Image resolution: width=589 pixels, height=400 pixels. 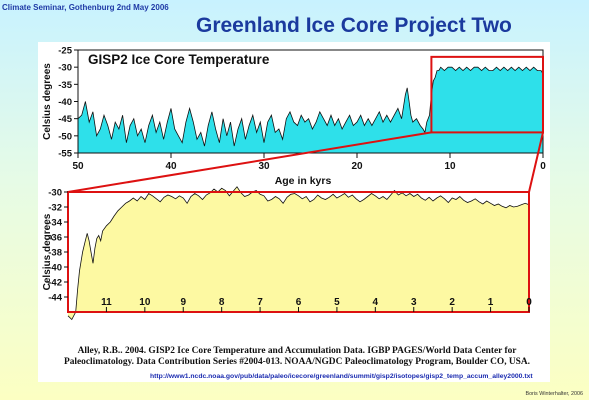 What do you see at coordinates (452, 302) in the screenshot?
I see `zoom-x-tick-label: 2` at bounding box center [452, 302].